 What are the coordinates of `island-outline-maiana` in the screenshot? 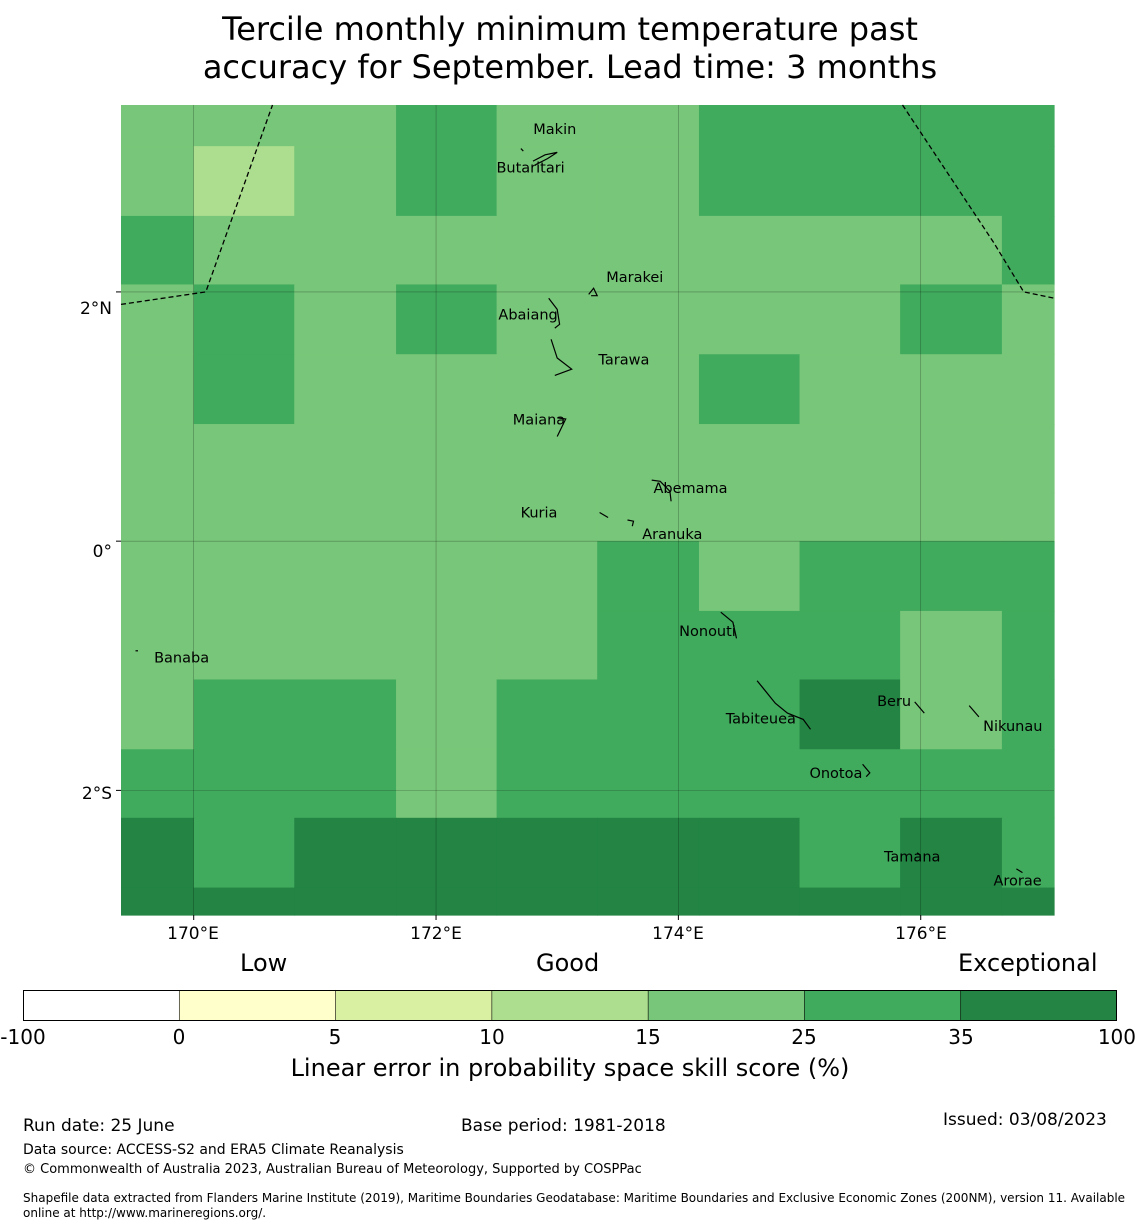 It's located at (561, 427).